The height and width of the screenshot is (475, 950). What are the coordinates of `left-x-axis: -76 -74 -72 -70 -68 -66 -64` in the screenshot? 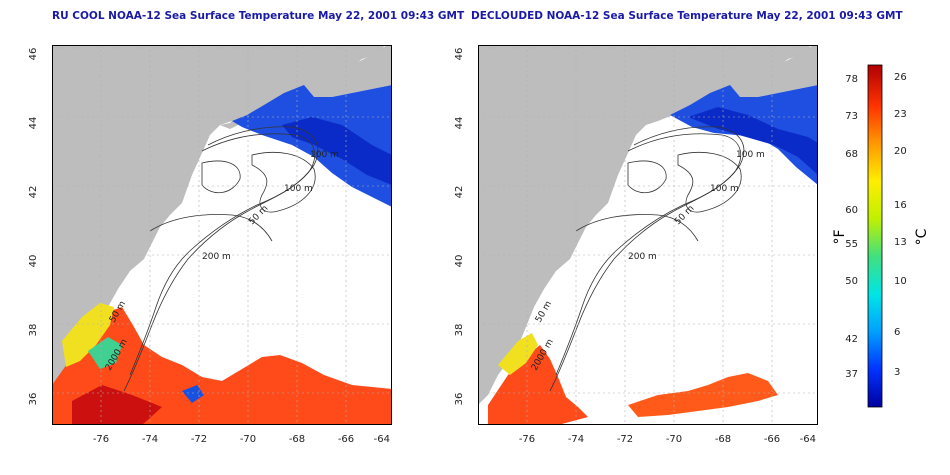 It's located at (241, 439).